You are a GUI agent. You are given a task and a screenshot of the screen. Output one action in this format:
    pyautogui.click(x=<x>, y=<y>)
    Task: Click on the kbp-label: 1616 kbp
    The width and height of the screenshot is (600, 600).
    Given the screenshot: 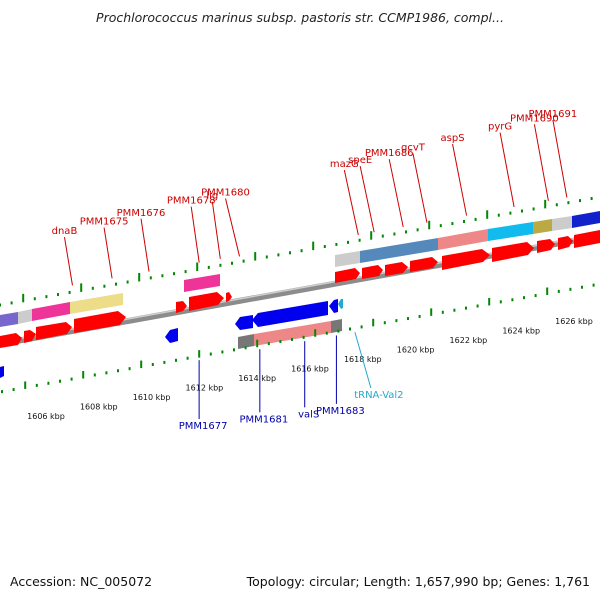 What is the action you would take?
    pyautogui.click(x=310, y=368)
    